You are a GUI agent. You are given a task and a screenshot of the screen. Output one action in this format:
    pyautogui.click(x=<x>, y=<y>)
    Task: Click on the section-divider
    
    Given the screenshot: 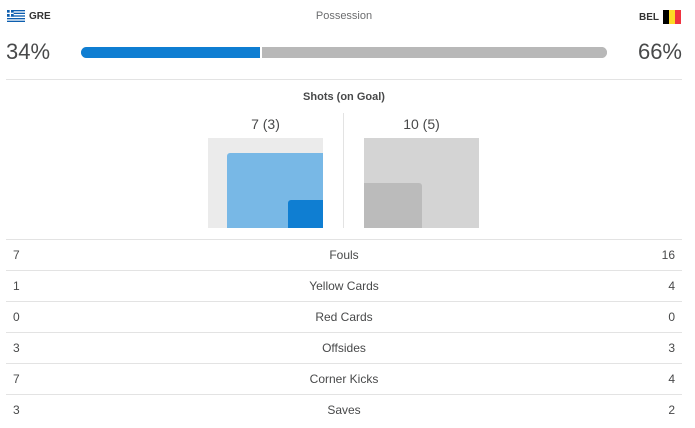 What is the action you would take?
    pyautogui.click(x=344, y=79)
    